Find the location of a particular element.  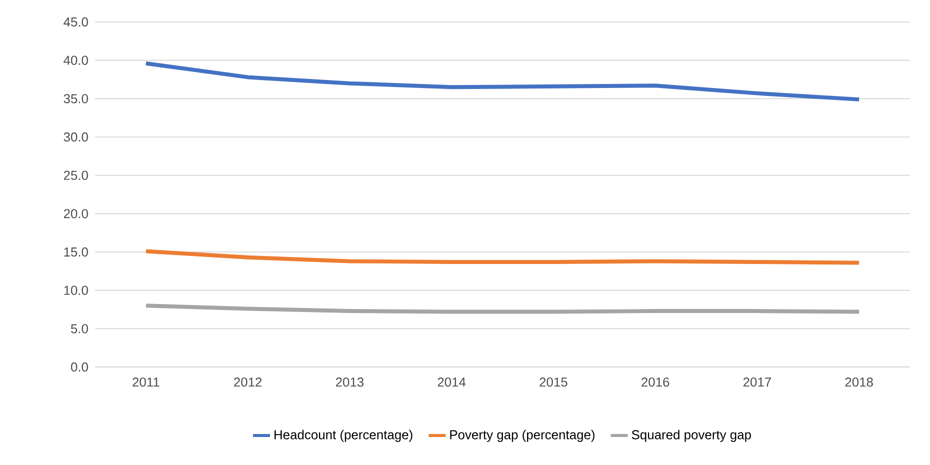

x-tick-label: 2016 is located at coordinates (656, 382).